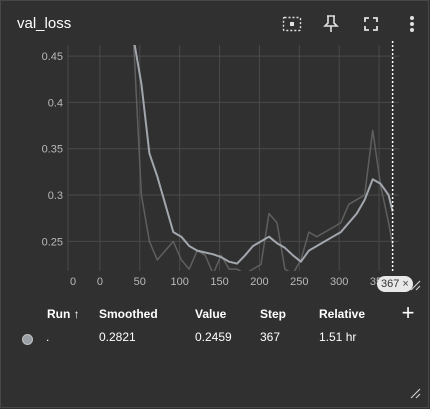 The height and width of the screenshot is (409, 430). Describe the element at coordinates (259, 282) in the screenshot. I see `x-tick-label: 200` at that location.